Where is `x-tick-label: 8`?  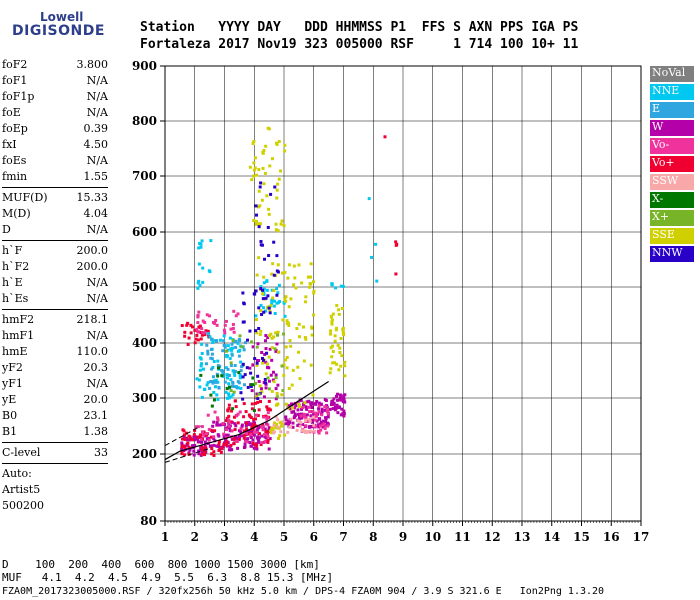 x-tick-label: 8 is located at coordinates (373, 537).